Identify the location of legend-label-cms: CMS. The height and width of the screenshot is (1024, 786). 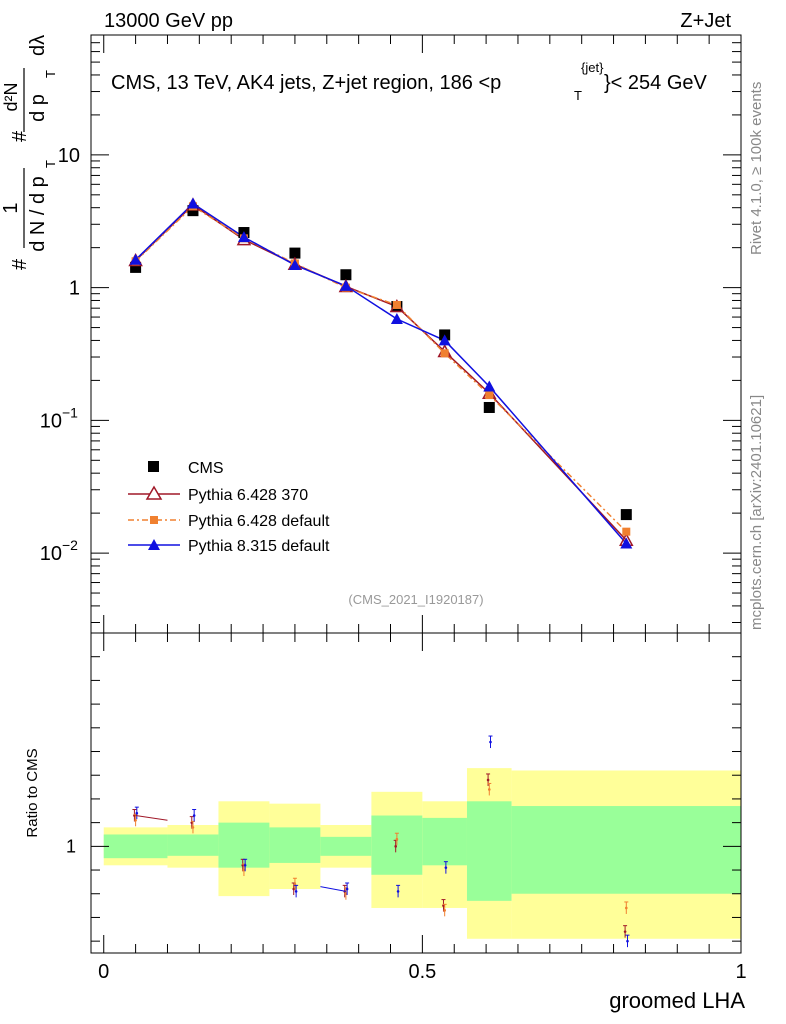
(206, 468).